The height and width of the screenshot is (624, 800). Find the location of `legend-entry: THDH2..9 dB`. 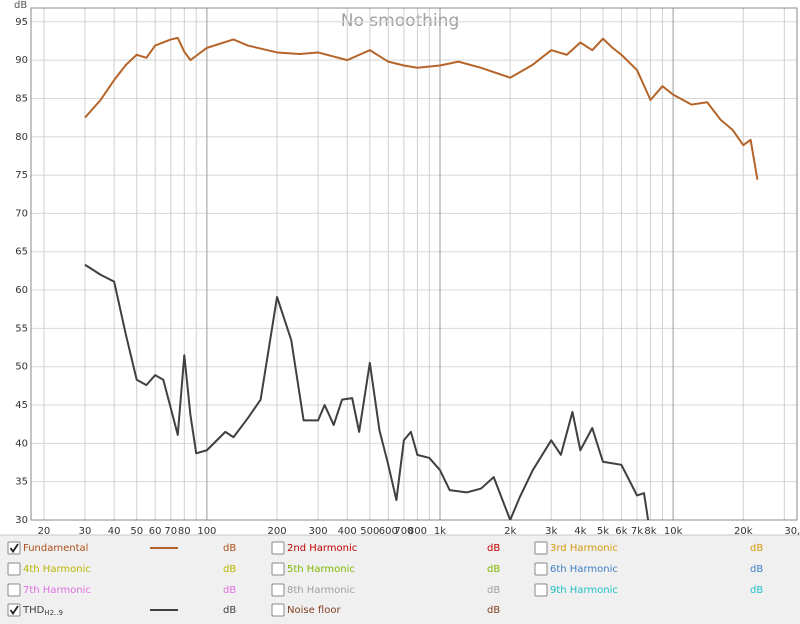

legend-entry: THDH2..9 dB is located at coordinates (121, 610).